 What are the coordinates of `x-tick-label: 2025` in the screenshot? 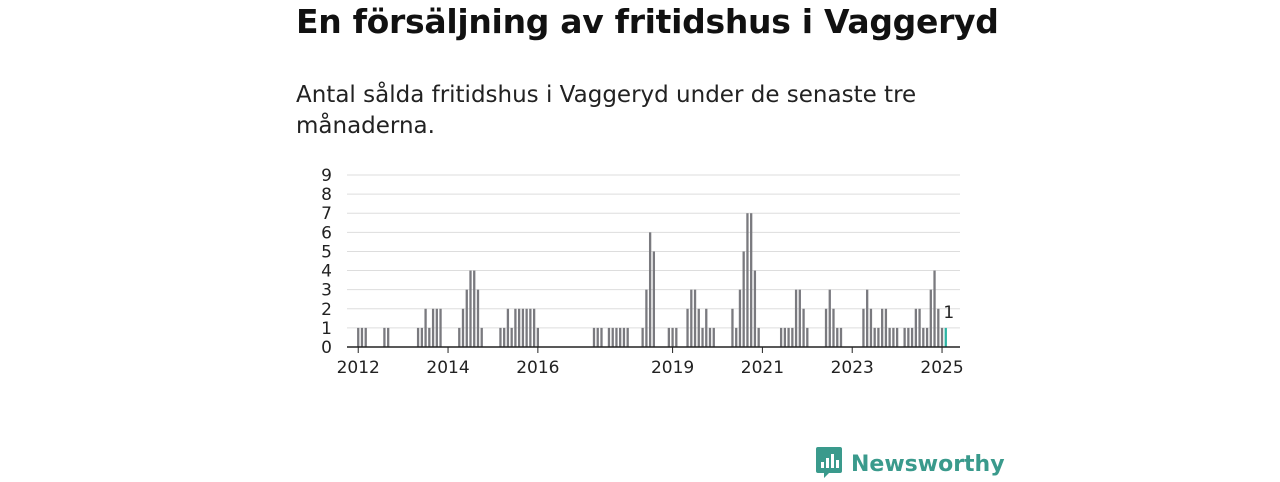 It's located at (941, 368).